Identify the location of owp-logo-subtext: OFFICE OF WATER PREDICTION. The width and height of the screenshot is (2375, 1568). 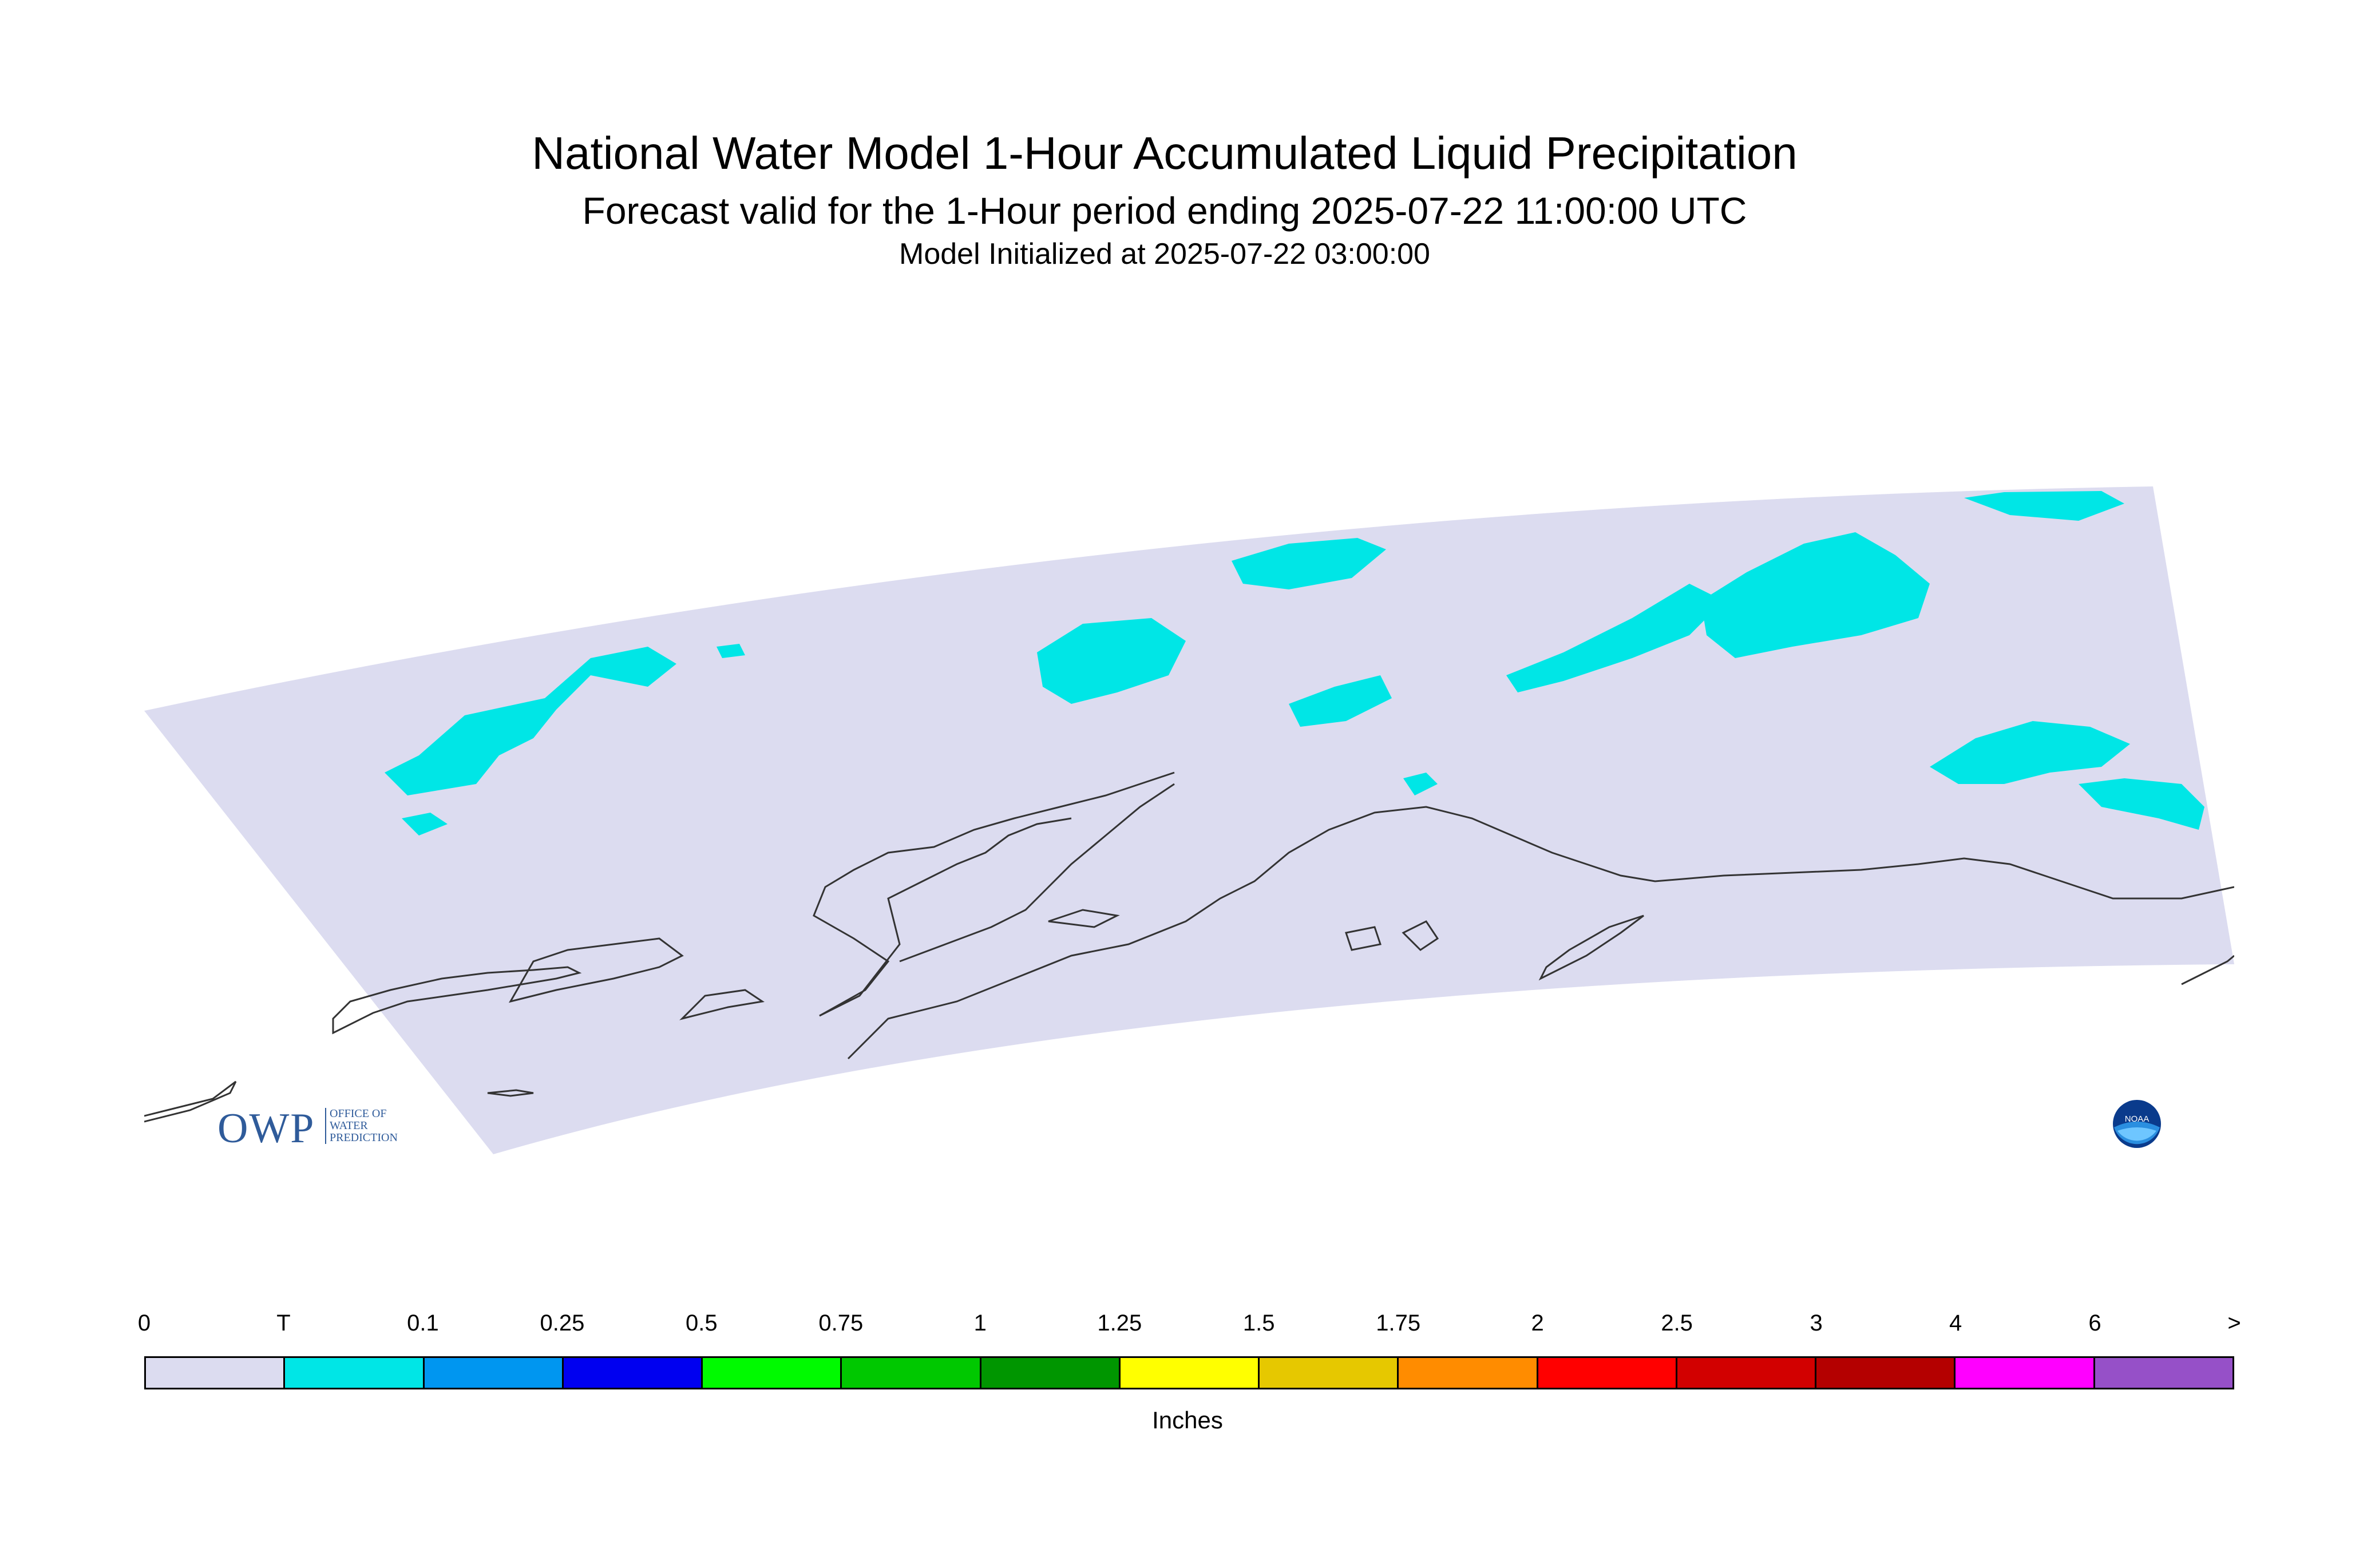
(362, 1126).